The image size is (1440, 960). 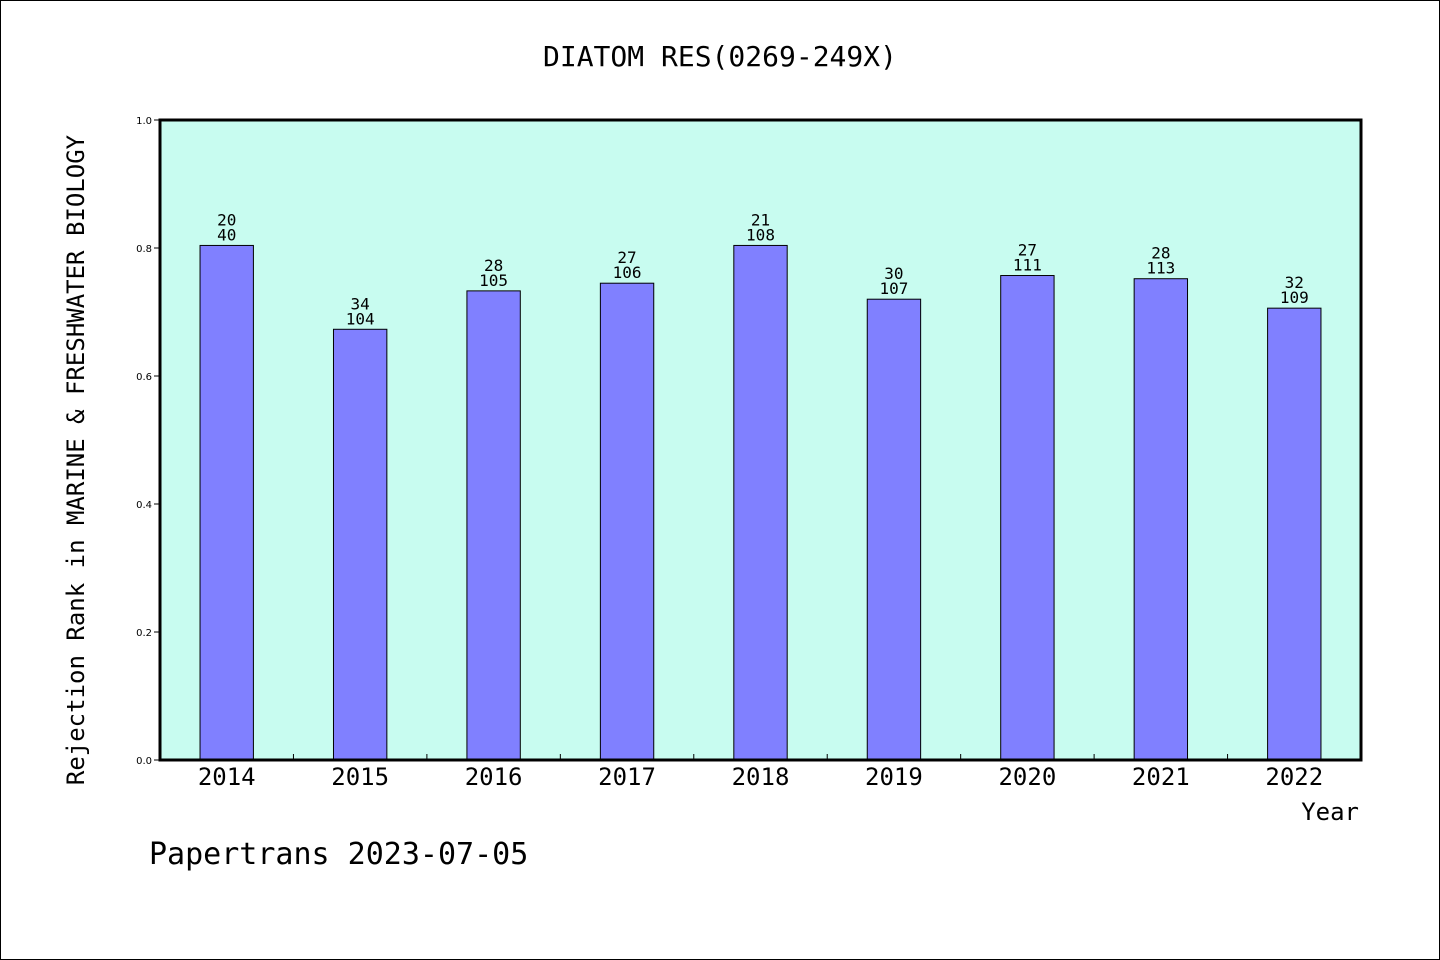 I want to click on total-label: 106, so click(x=627, y=272).